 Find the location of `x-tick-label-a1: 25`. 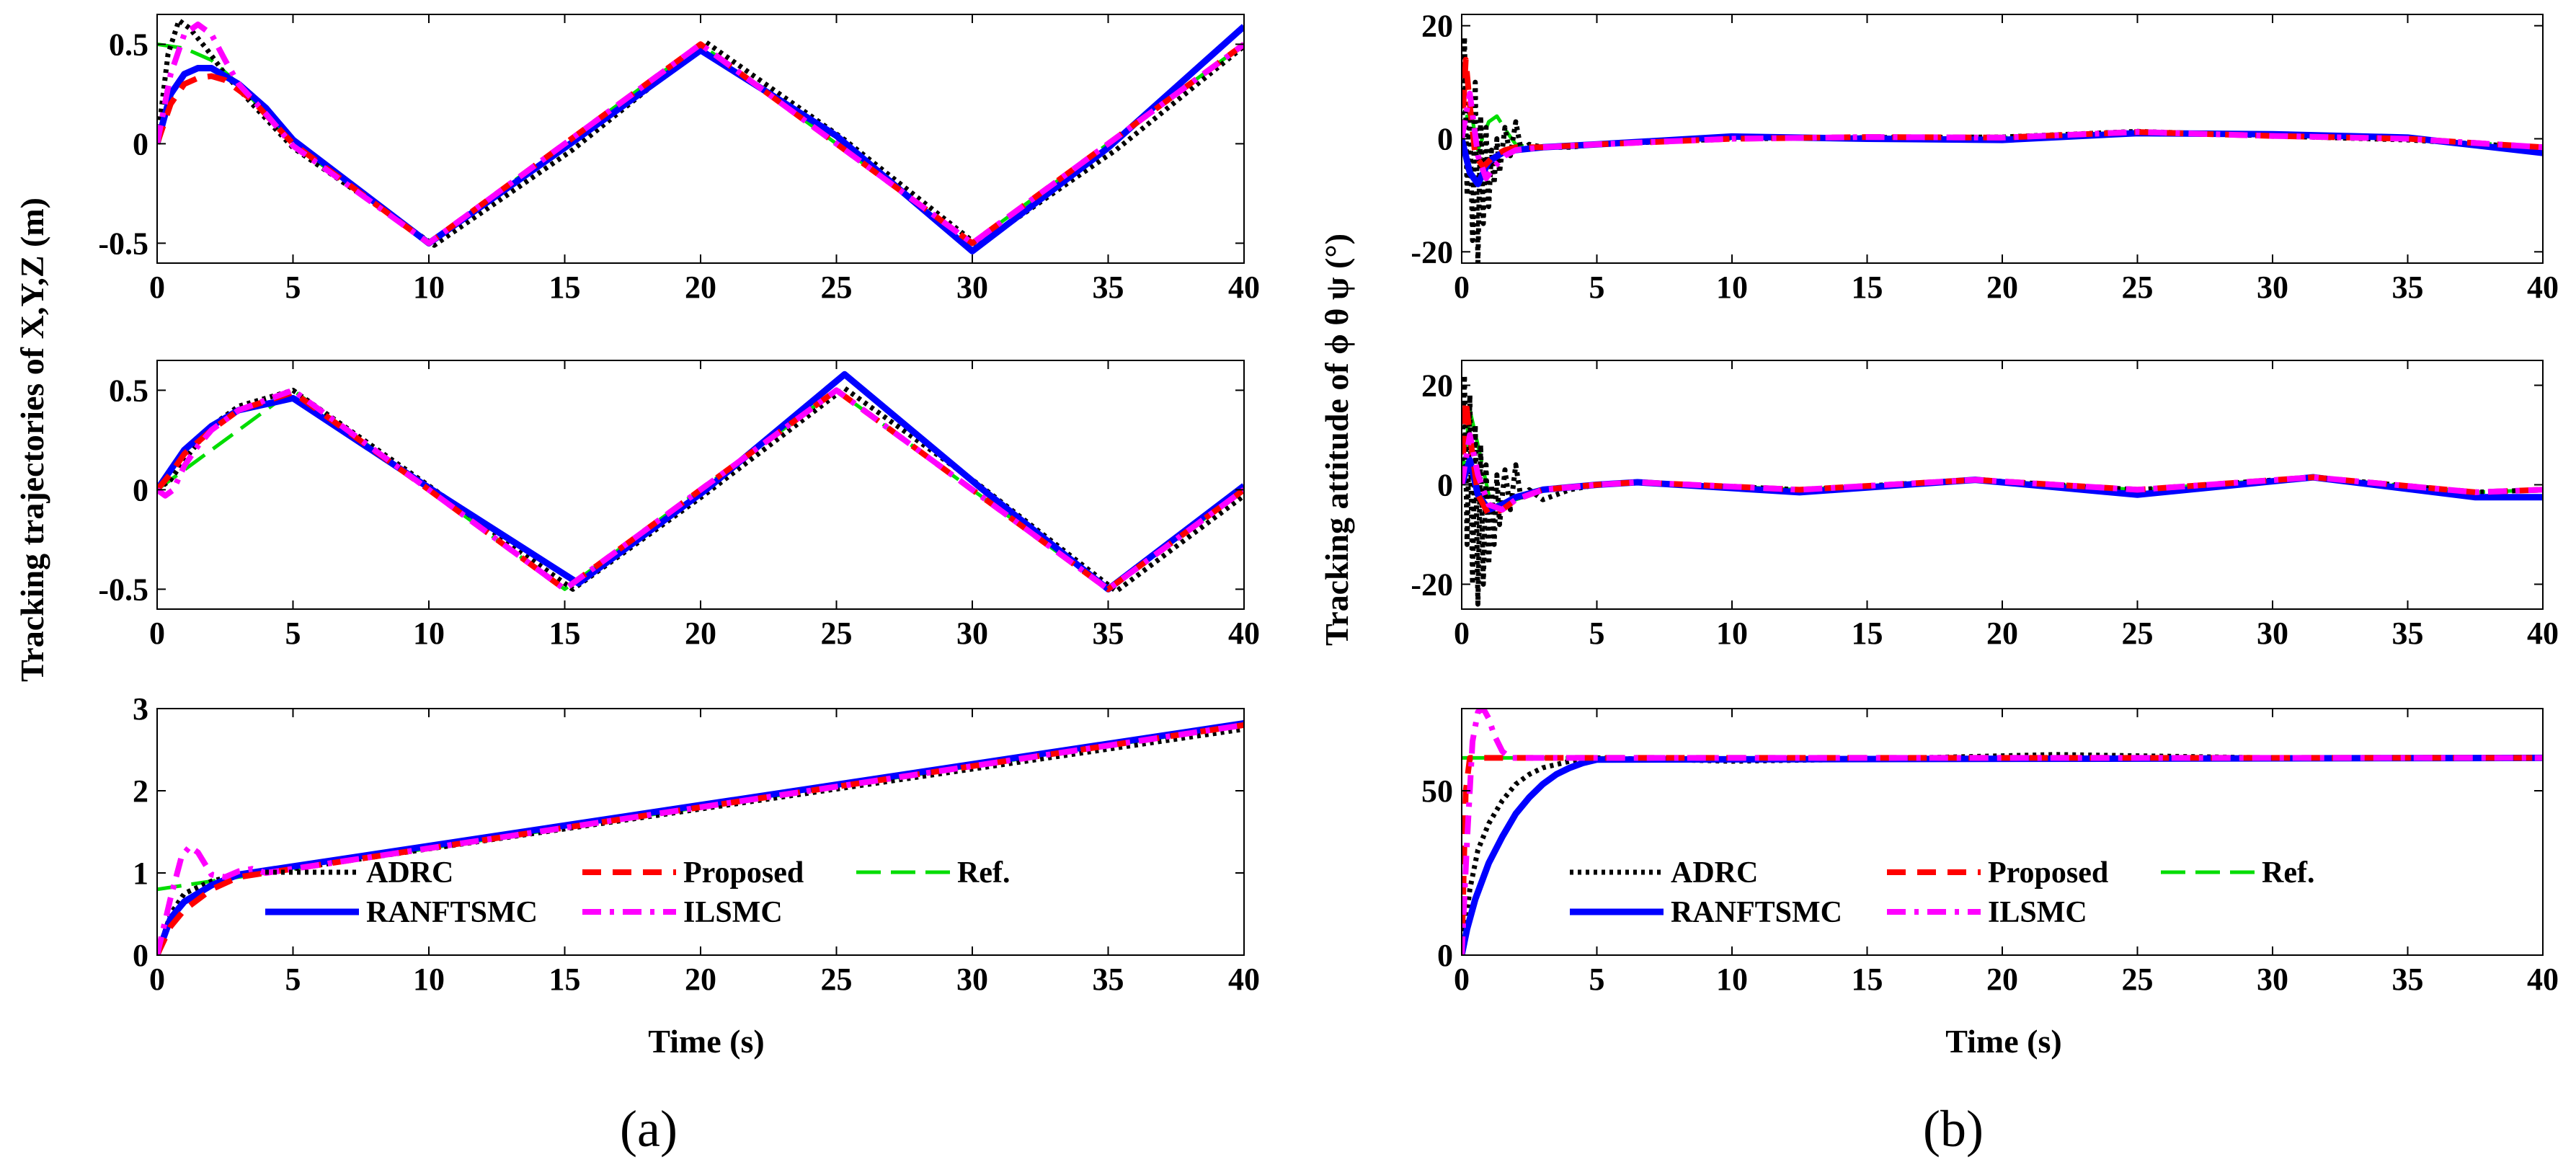

x-tick-label-a1: 25 is located at coordinates (837, 287).